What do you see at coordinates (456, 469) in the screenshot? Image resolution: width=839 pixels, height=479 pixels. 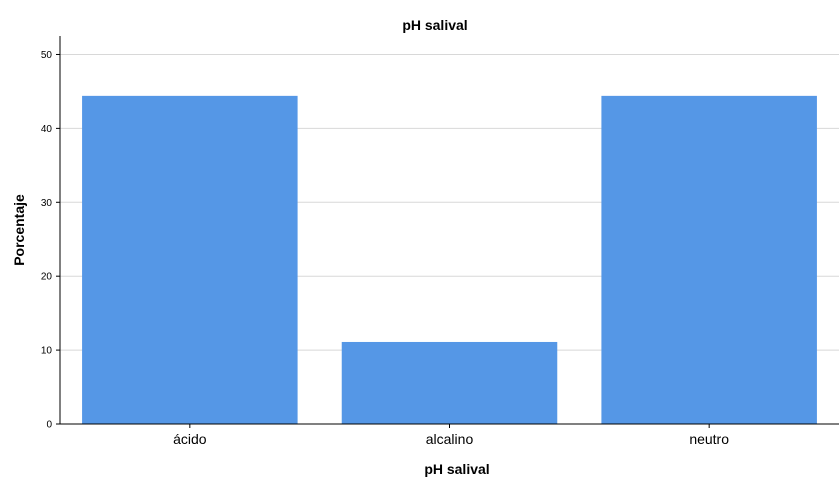 I see `x-axis-label: pH salival` at bounding box center [456, 469].